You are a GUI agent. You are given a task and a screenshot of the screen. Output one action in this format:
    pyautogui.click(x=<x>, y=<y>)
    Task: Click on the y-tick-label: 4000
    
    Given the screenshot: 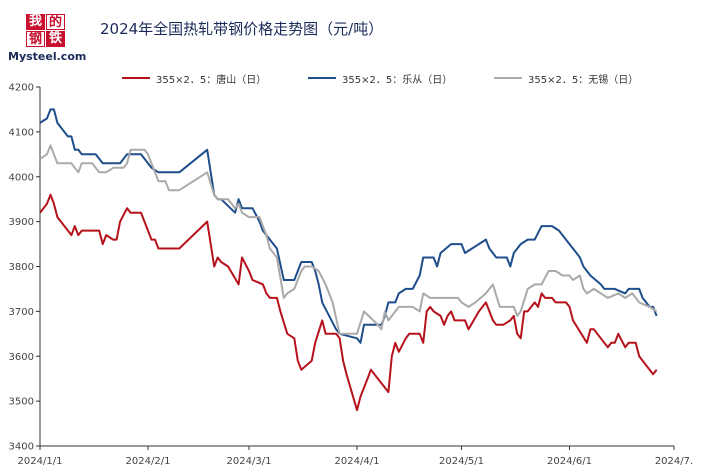 What is the action you would take?
    pyautogui.click(x=21, y=177)
    